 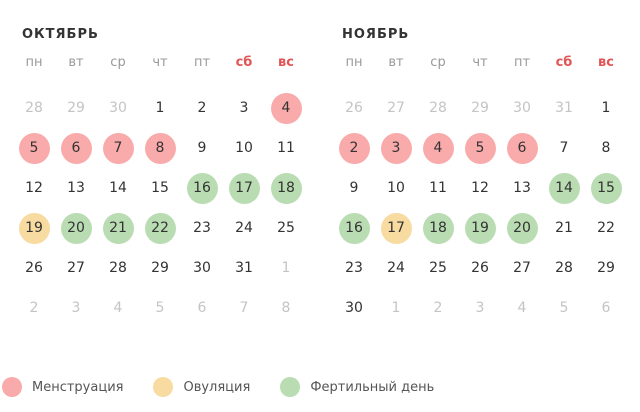 I want to click on day-regular: 3, so click(x=244, y=108).